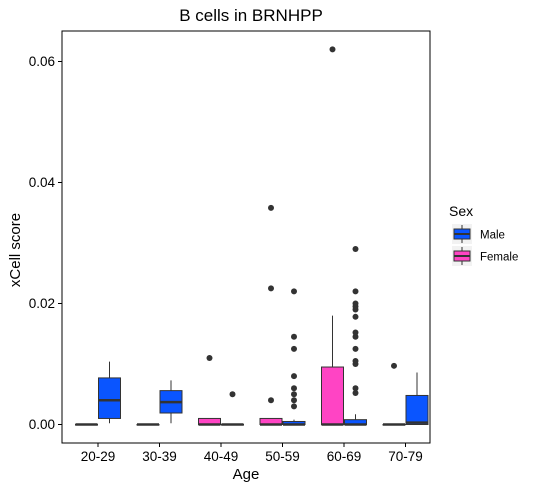 This screenshot has width=536, height=489. I want to click on legend-items: Male Female, so click(485, 245).